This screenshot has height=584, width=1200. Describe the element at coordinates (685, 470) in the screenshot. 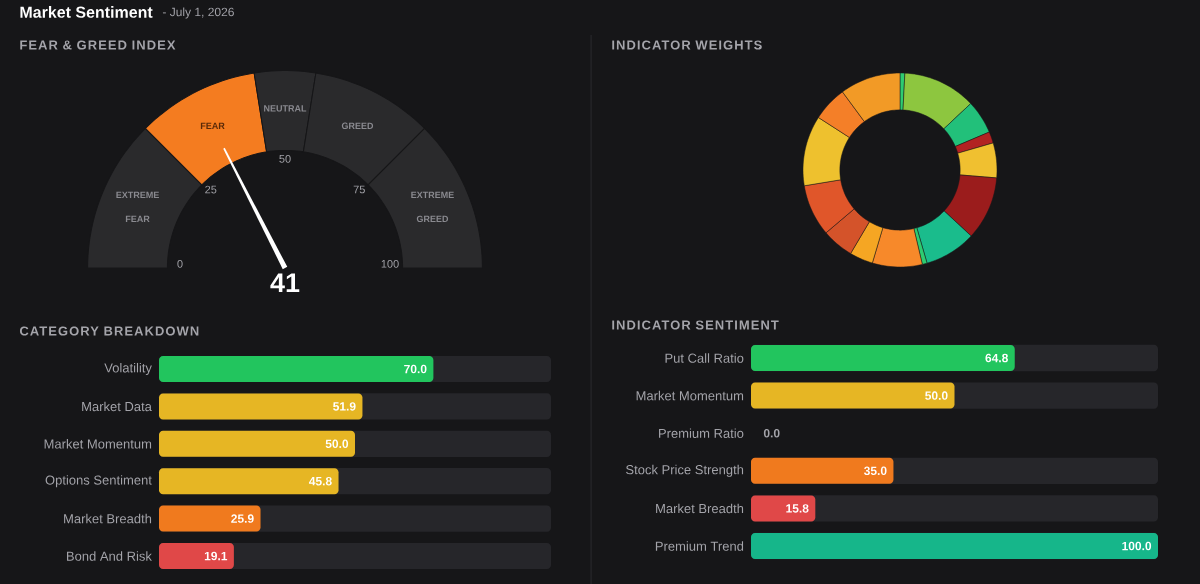

I see `y-tick-label: Stock Price Strength` at that location.